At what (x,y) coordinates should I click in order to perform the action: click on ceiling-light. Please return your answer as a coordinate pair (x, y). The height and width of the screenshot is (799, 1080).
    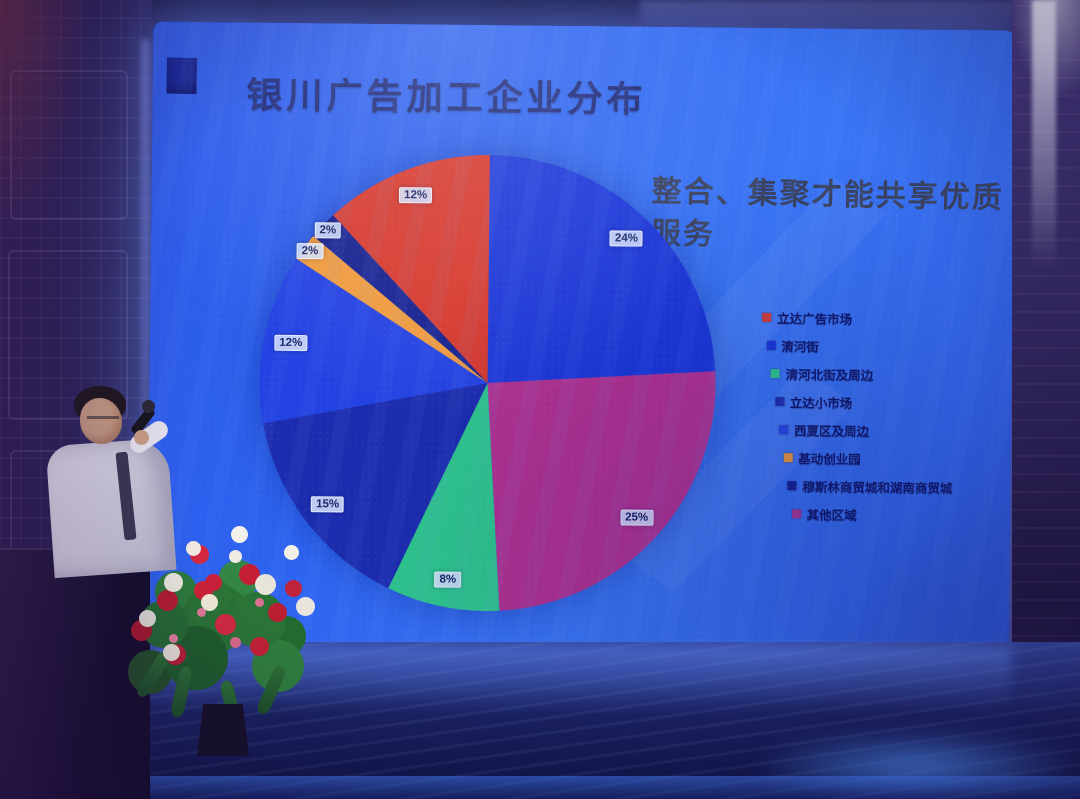
    Looking at the image, I should click on (830, 15).